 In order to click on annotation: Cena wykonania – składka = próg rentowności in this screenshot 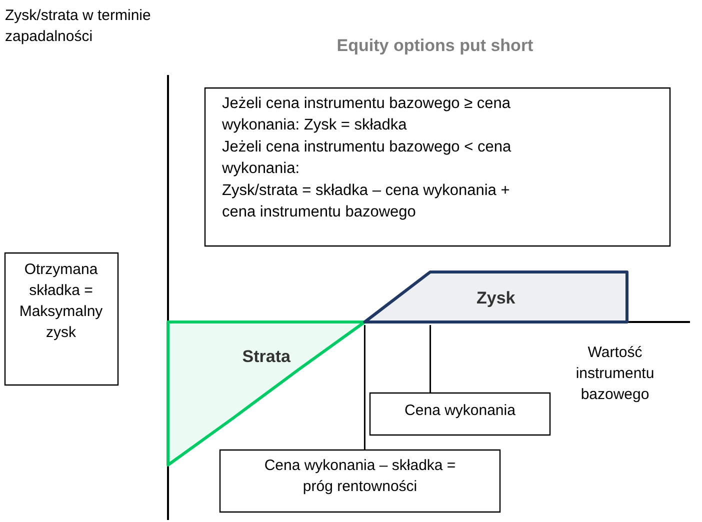, I will do `click(360, 476)`.